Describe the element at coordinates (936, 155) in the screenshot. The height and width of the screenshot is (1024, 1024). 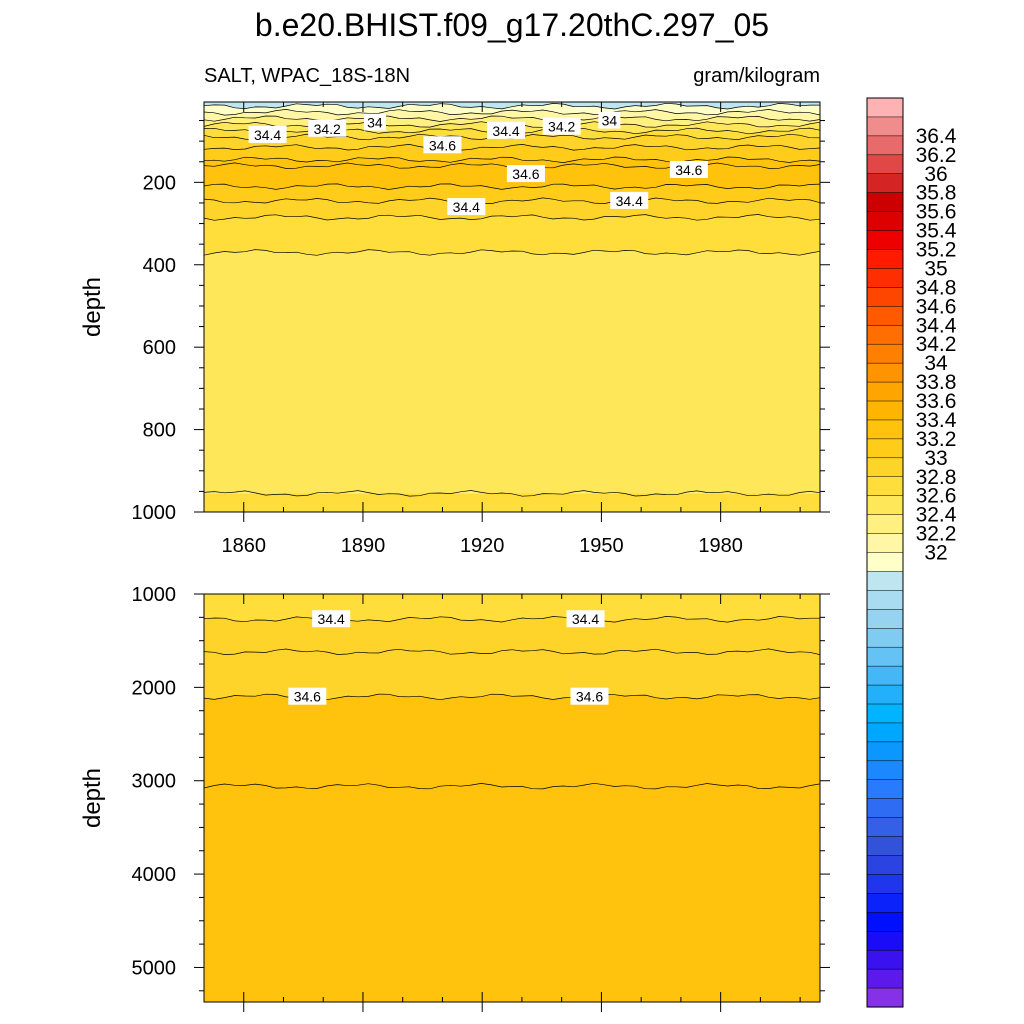
I see `colorbar-label: 36.2` at that location.